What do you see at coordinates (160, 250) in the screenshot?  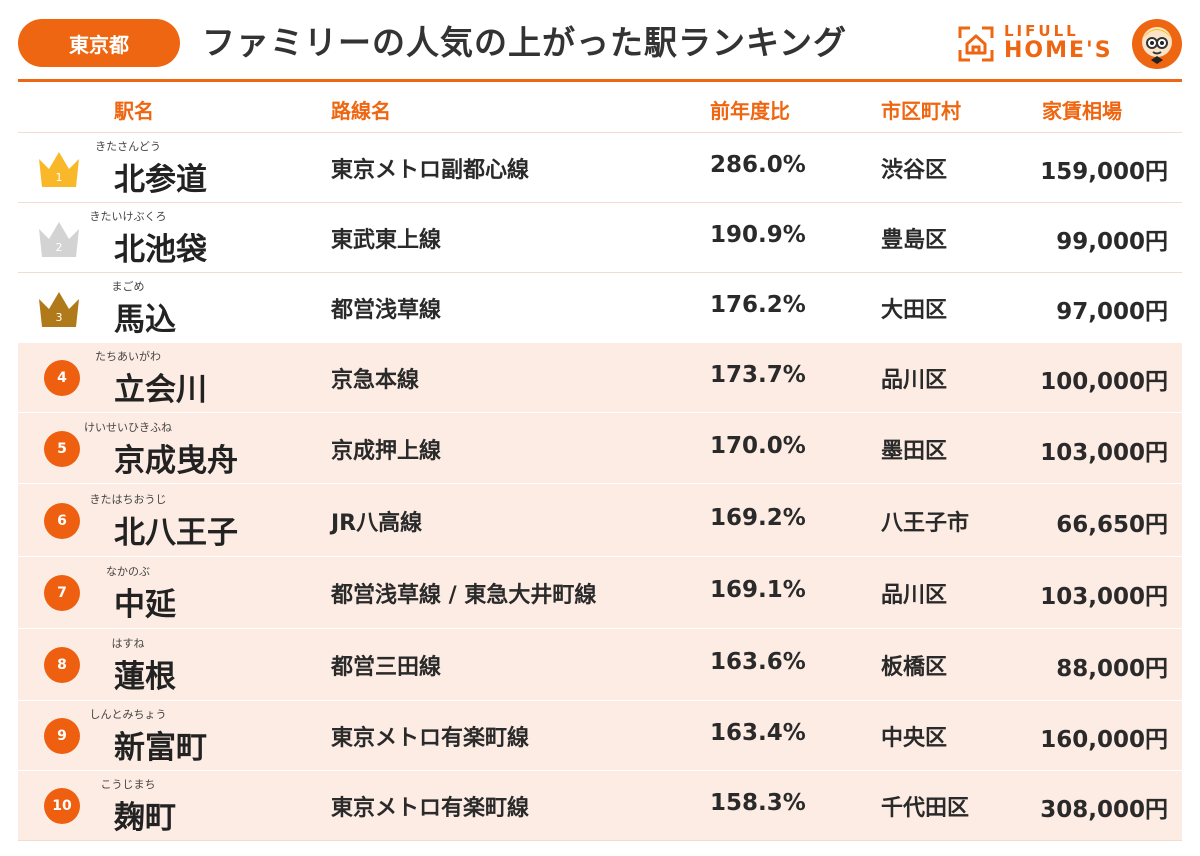 I see `station-name: 北池袋` at bounding box center [160, 250].